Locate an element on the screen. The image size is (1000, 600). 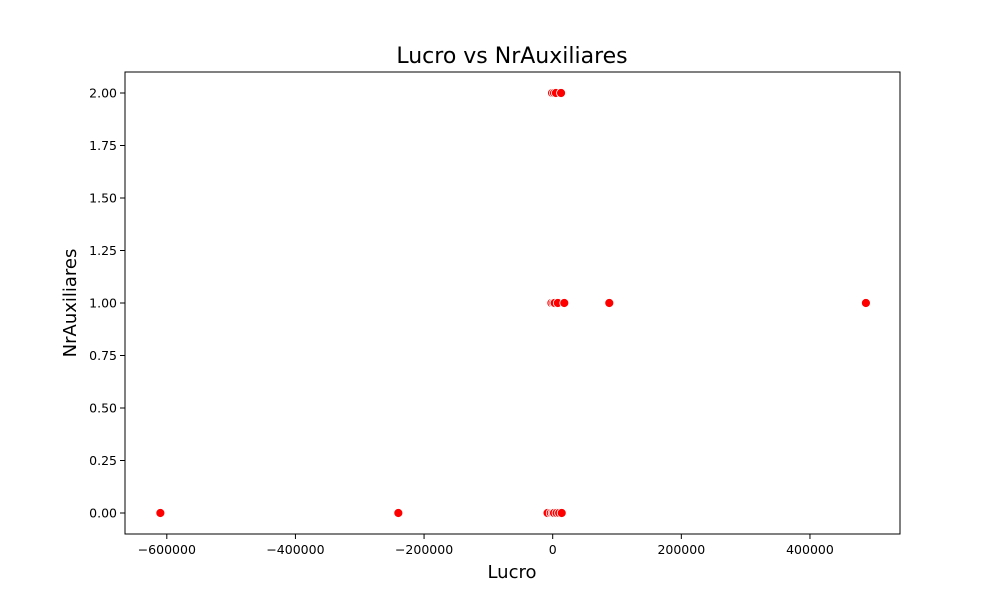
x-tick-label: −400000 is located at coordinates (295, 549).